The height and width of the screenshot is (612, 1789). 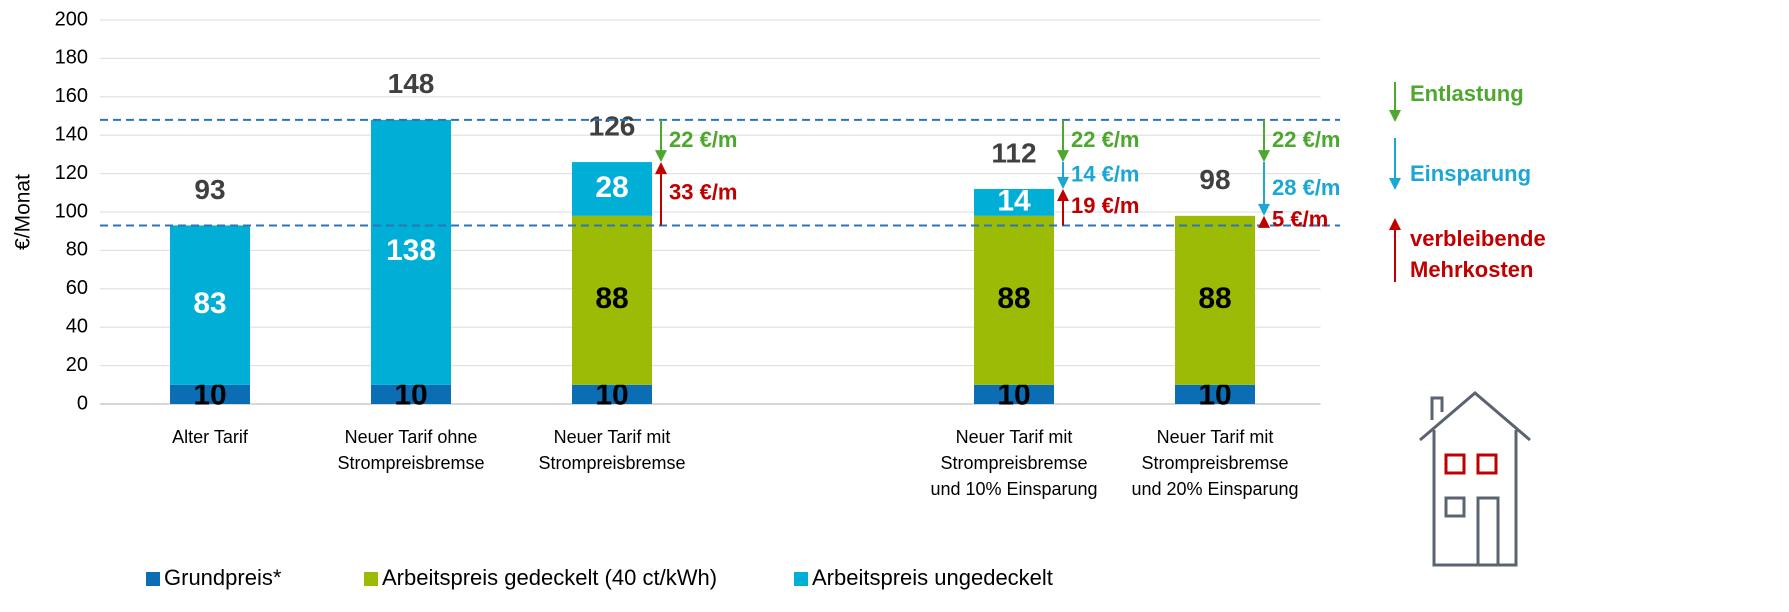 I want to click on y-axis-label: €/Monat, so click(x=23, y=212).